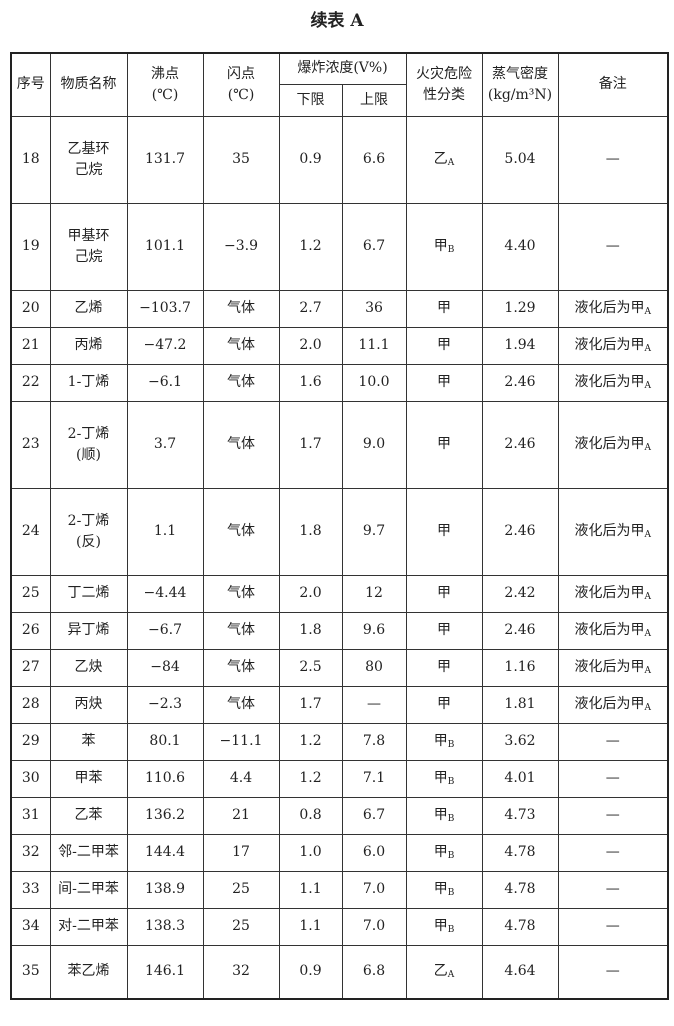  Describe the element at coordinates (30, 246) in the screenshot. I see `cell-no: 19` at that location.